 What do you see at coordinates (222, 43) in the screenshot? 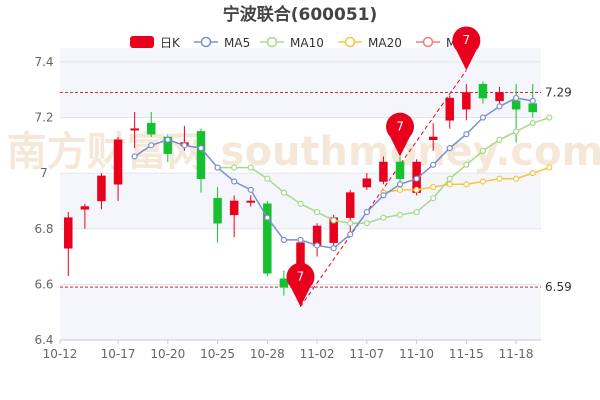
I see `legend-item-ma5: MA5` at bounding box center [222, 43].